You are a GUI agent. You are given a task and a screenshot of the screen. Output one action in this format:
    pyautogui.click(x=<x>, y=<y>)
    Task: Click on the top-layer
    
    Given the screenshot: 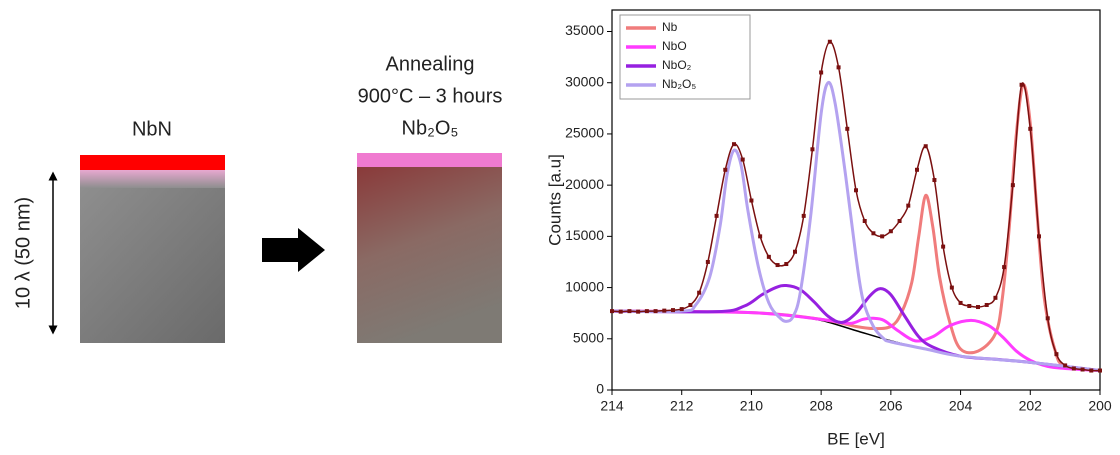 What is the action you would take?
    pyautogui.click(x=152, y=162)
    